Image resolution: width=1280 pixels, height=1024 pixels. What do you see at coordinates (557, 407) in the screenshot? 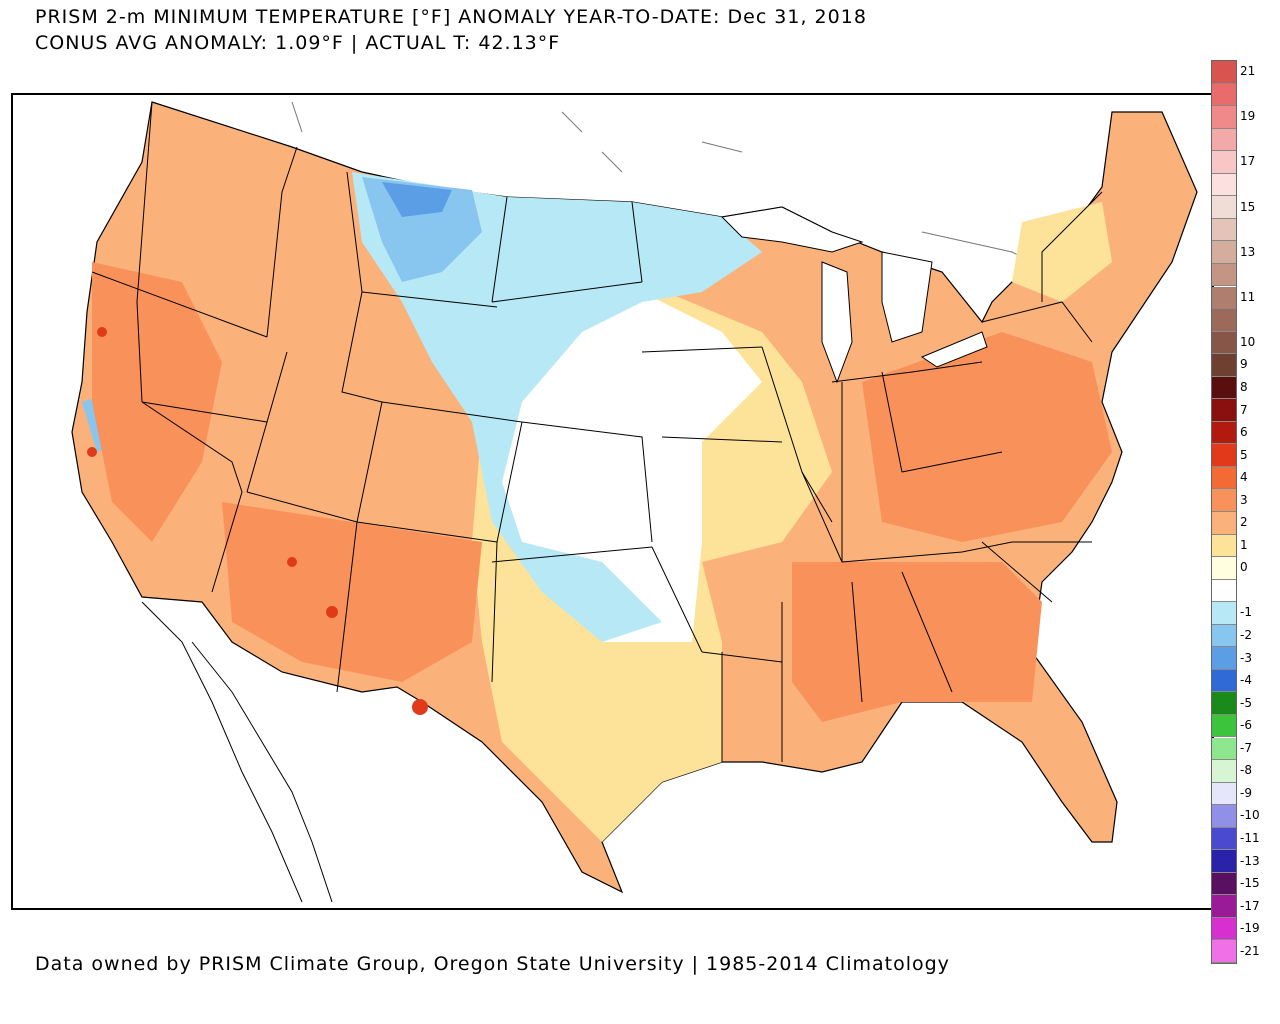
I see `anomaly-minus1-region` at bounding box center [557, 407].